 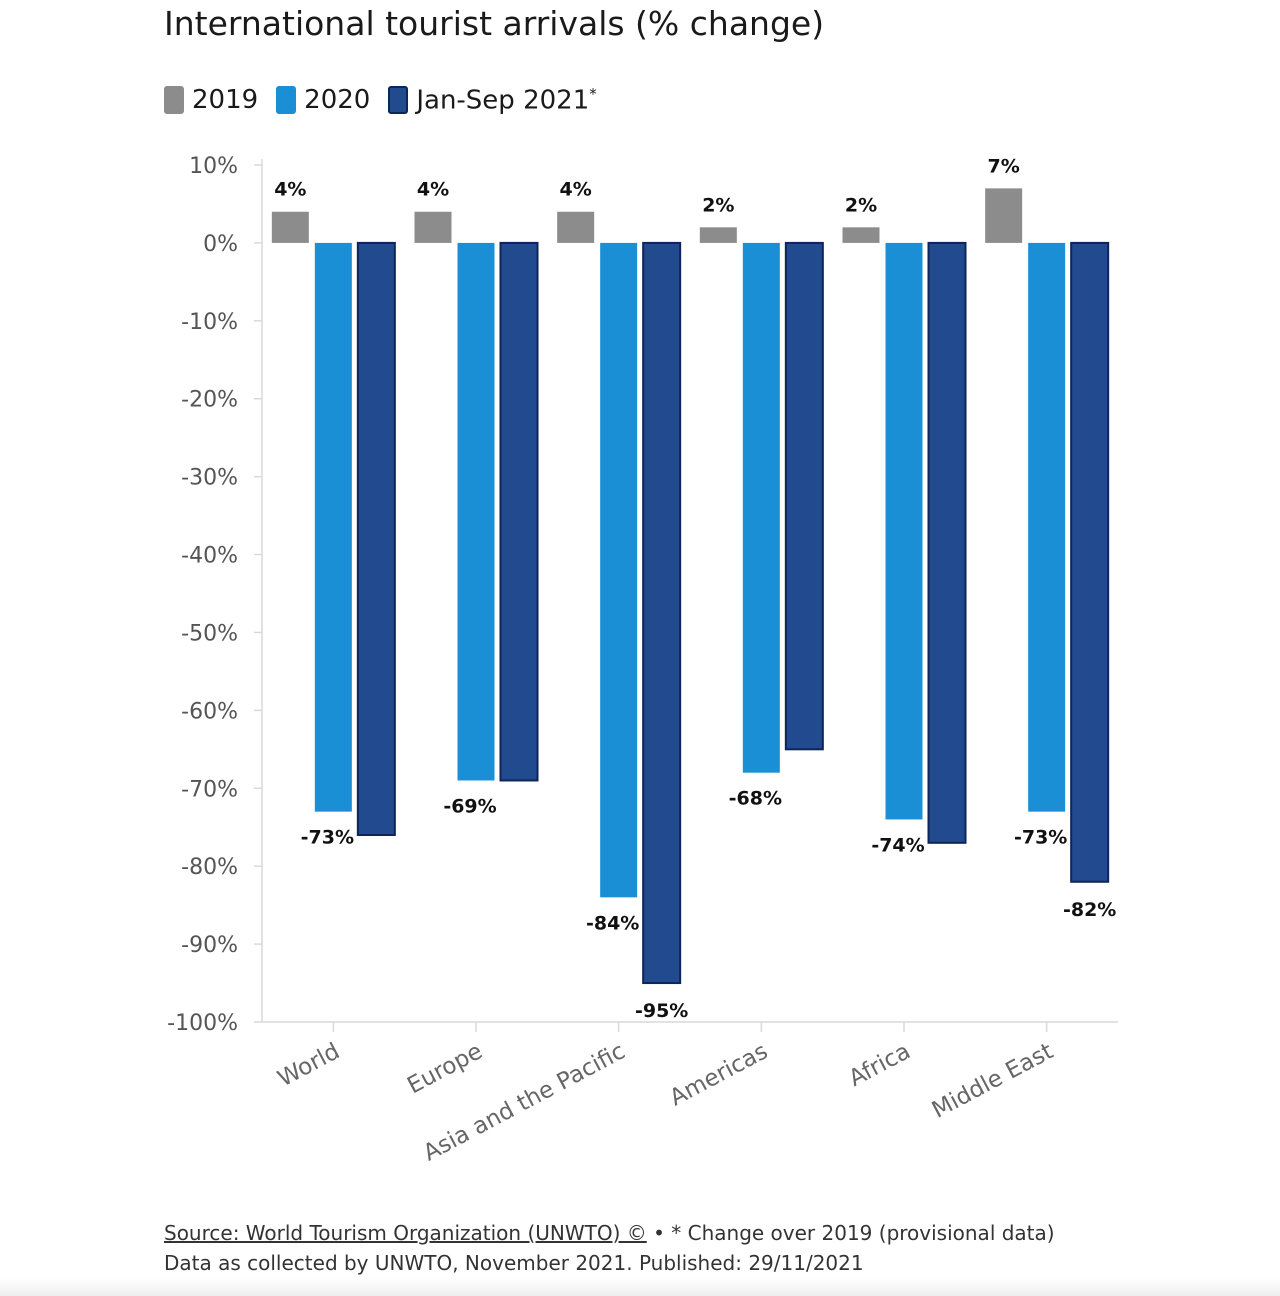 I want to click on legend-swatch-2019, so click(x=174, y=100).